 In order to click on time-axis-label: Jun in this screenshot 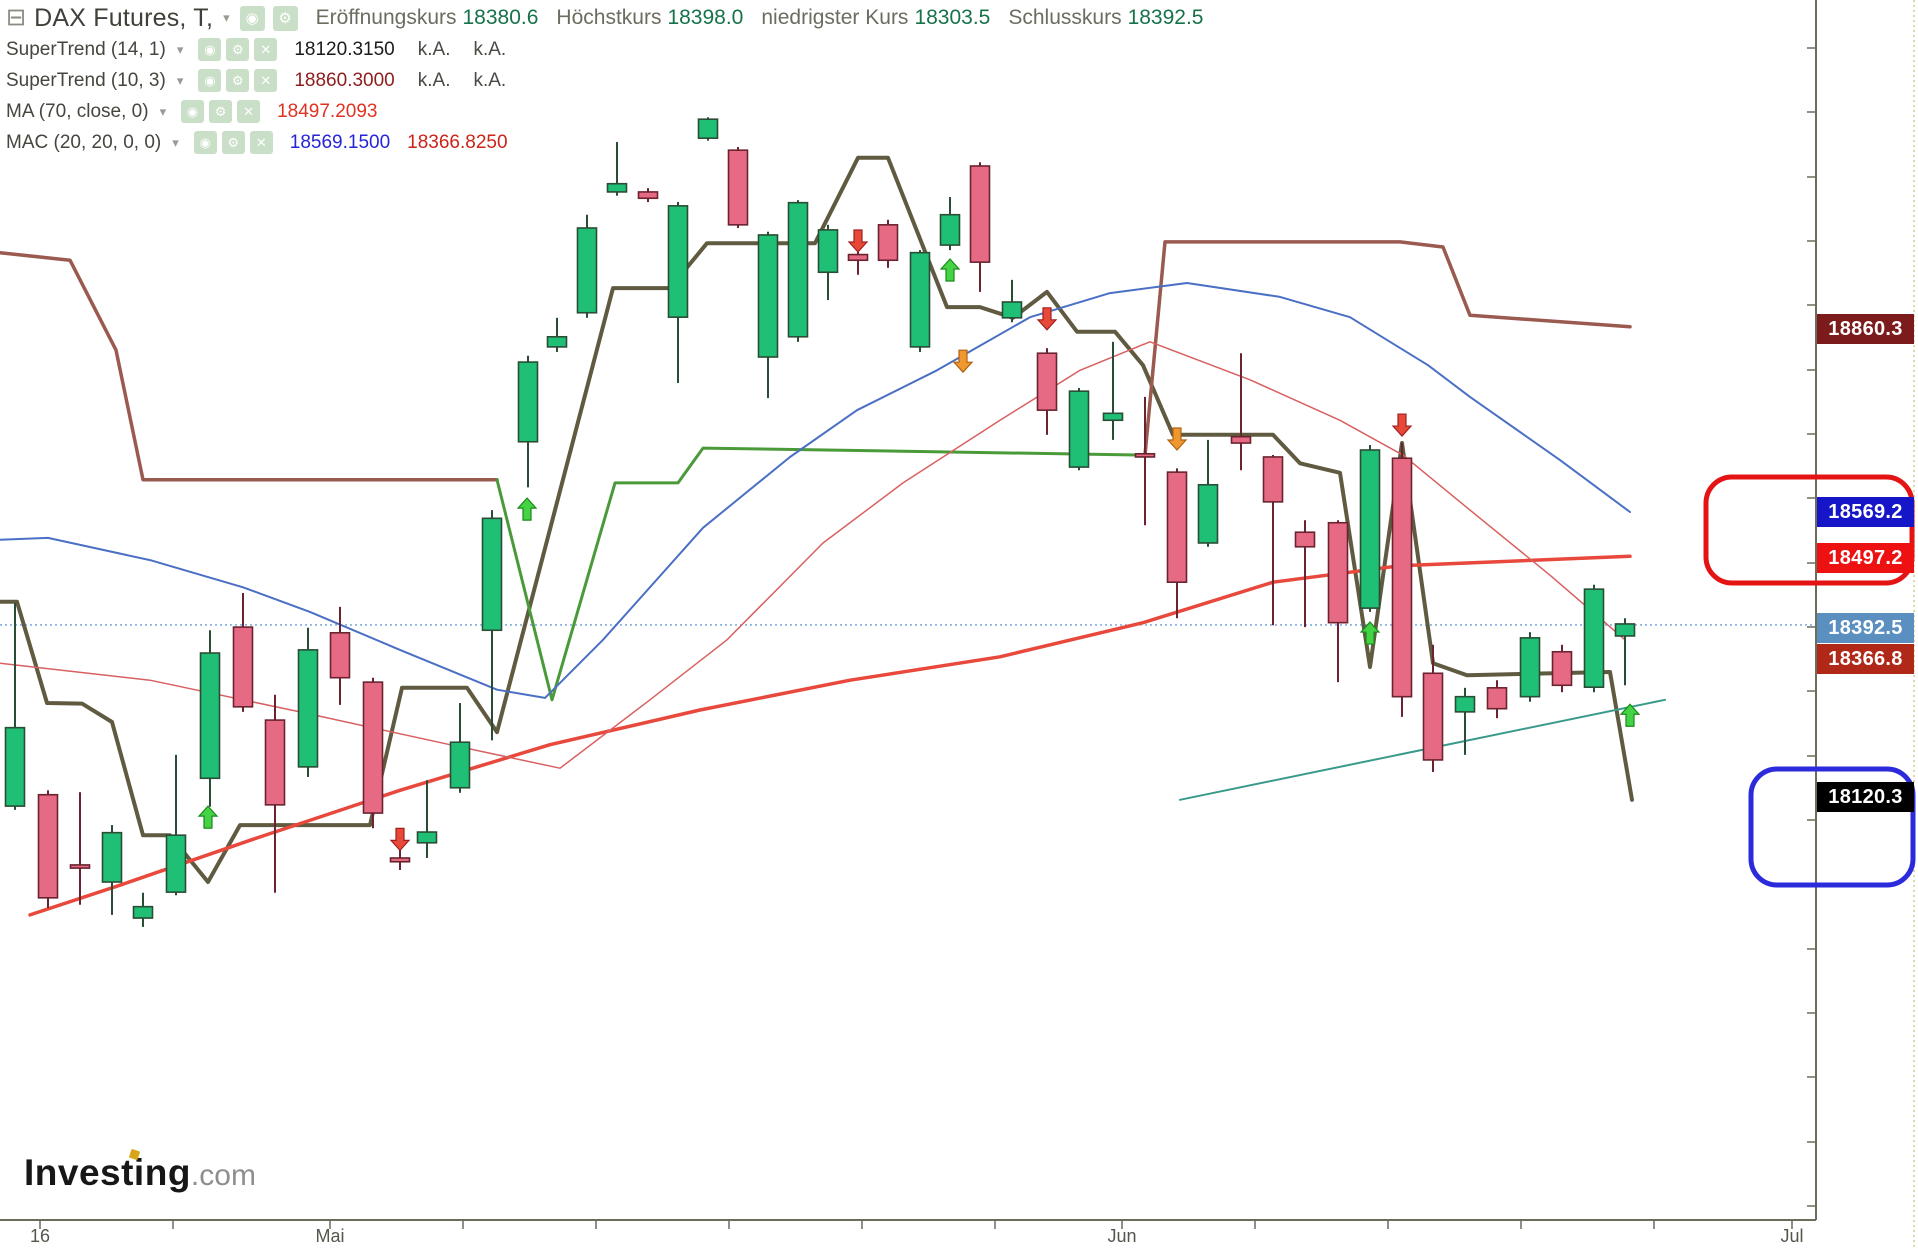, I will do `click(1122, 1236)`.